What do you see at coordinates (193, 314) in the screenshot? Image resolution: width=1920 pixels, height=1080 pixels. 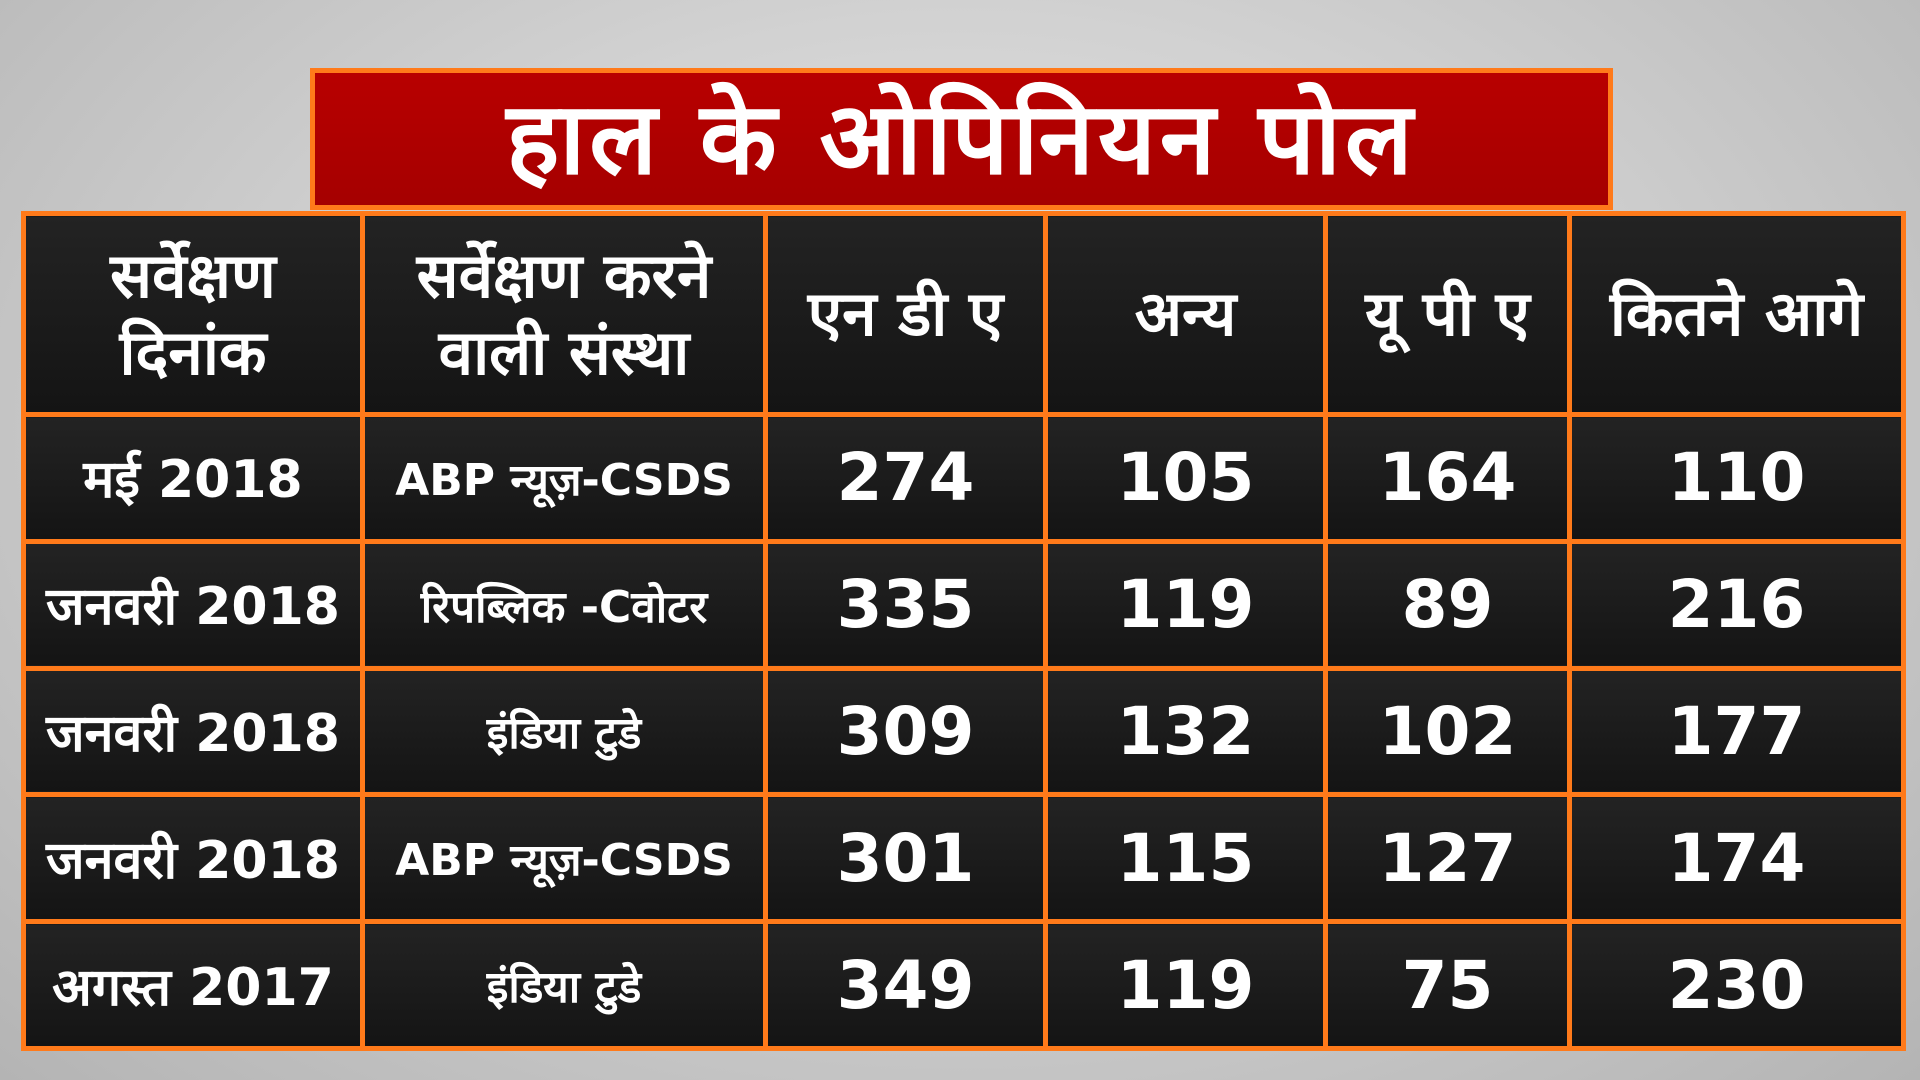 I see `header-survey-date: सर्वेक्षण दिनांक` at bounding box center [193, 314].